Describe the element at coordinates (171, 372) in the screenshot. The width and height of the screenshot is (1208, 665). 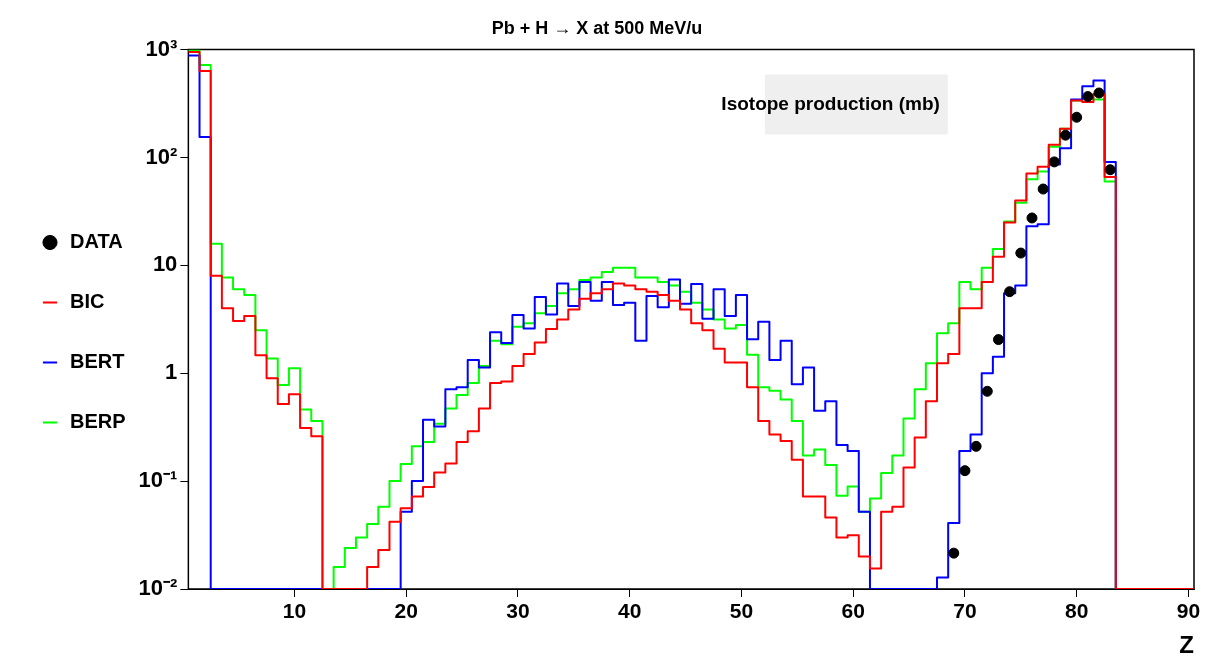
I see `y-tick-label: 1` at that location.